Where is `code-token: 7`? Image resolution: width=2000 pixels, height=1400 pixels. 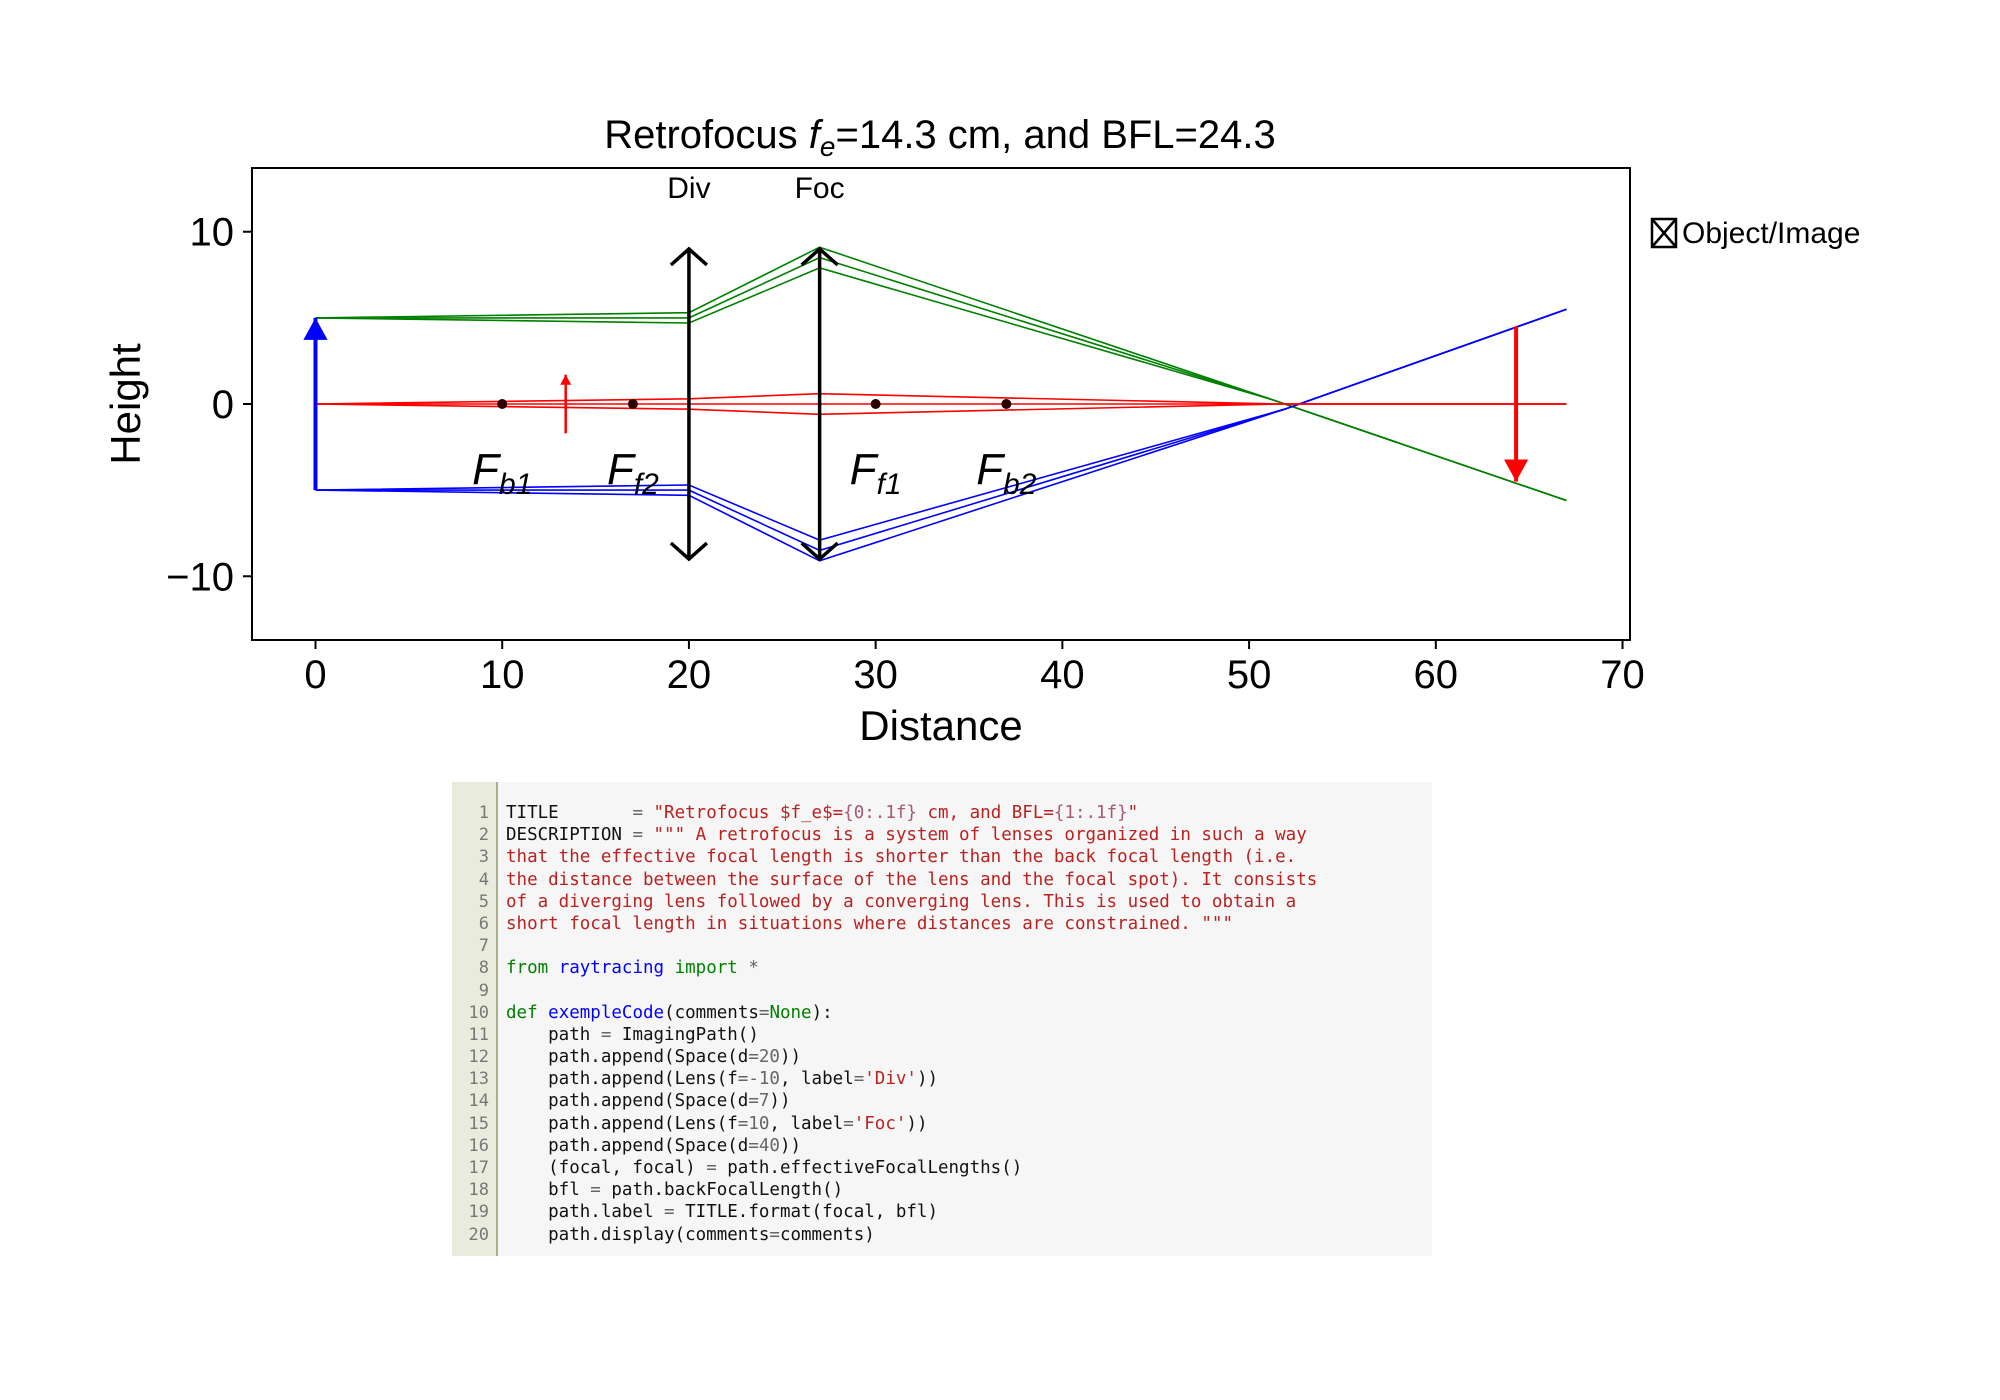 code-token: 7 is located at coordinates (764, 1101).